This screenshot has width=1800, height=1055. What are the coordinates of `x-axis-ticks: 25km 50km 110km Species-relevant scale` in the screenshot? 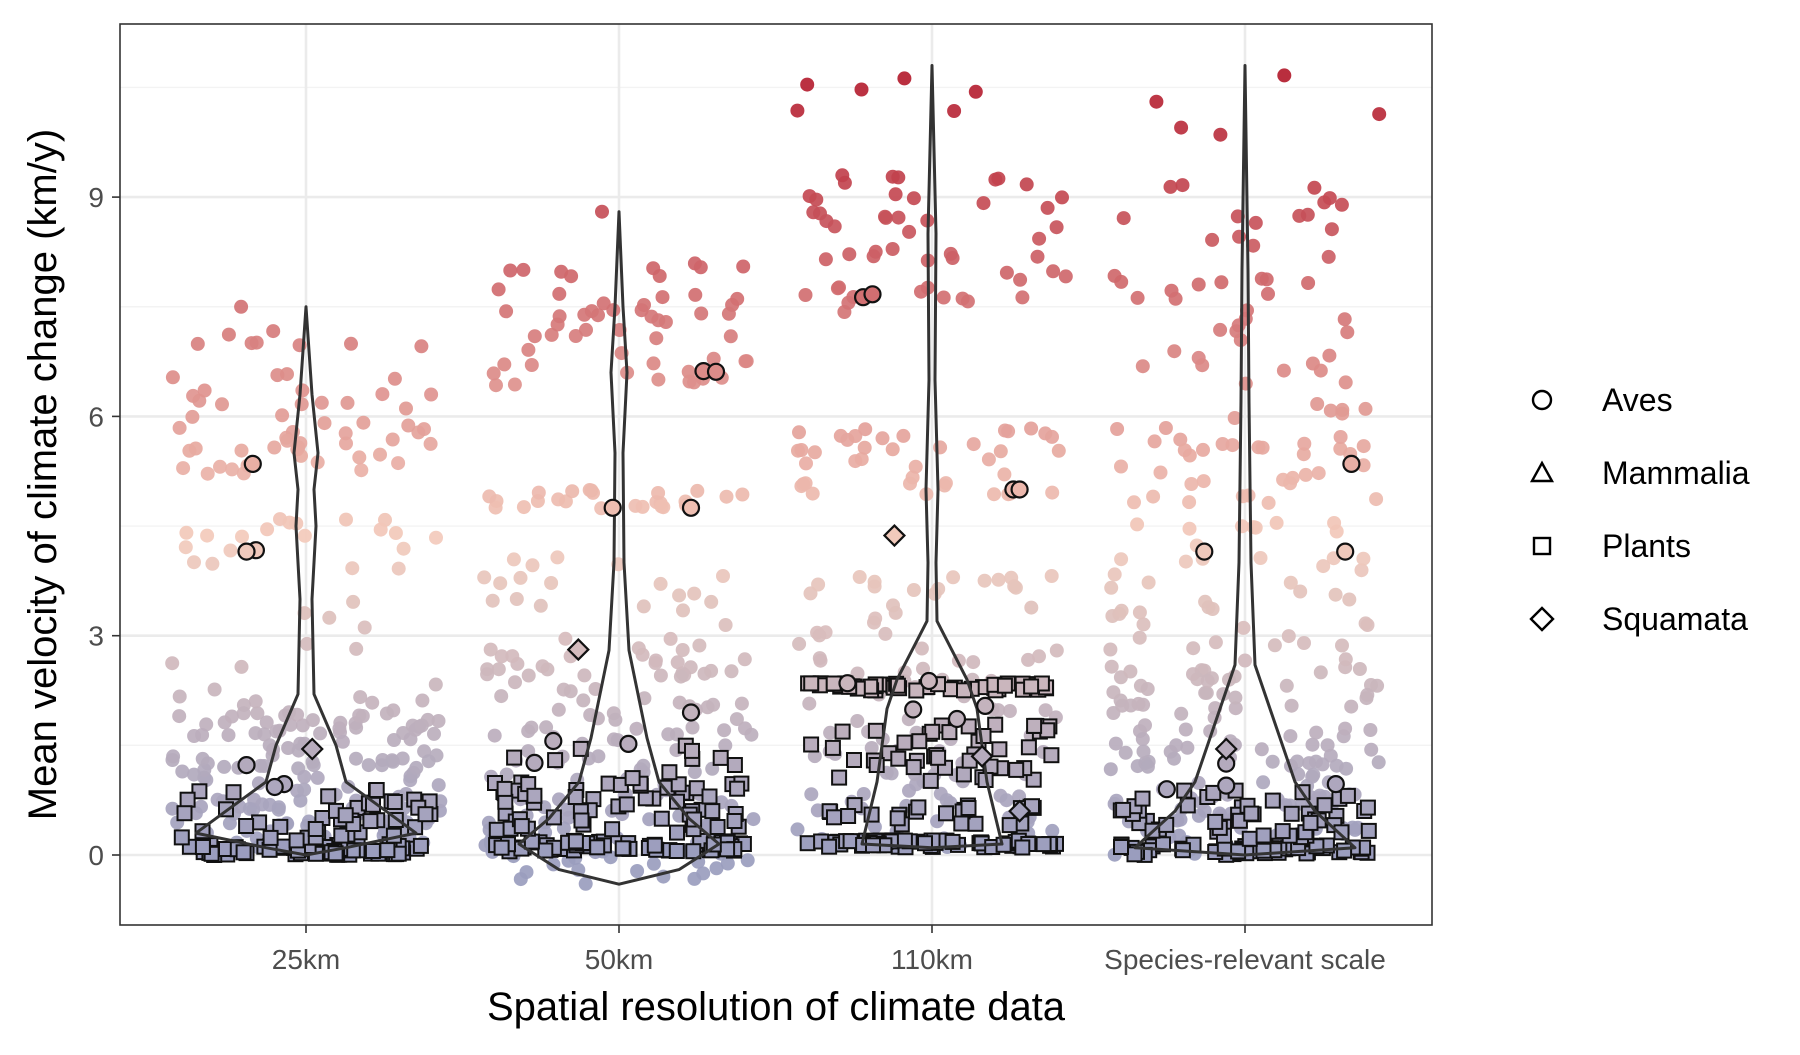 It's located at (829, 950).